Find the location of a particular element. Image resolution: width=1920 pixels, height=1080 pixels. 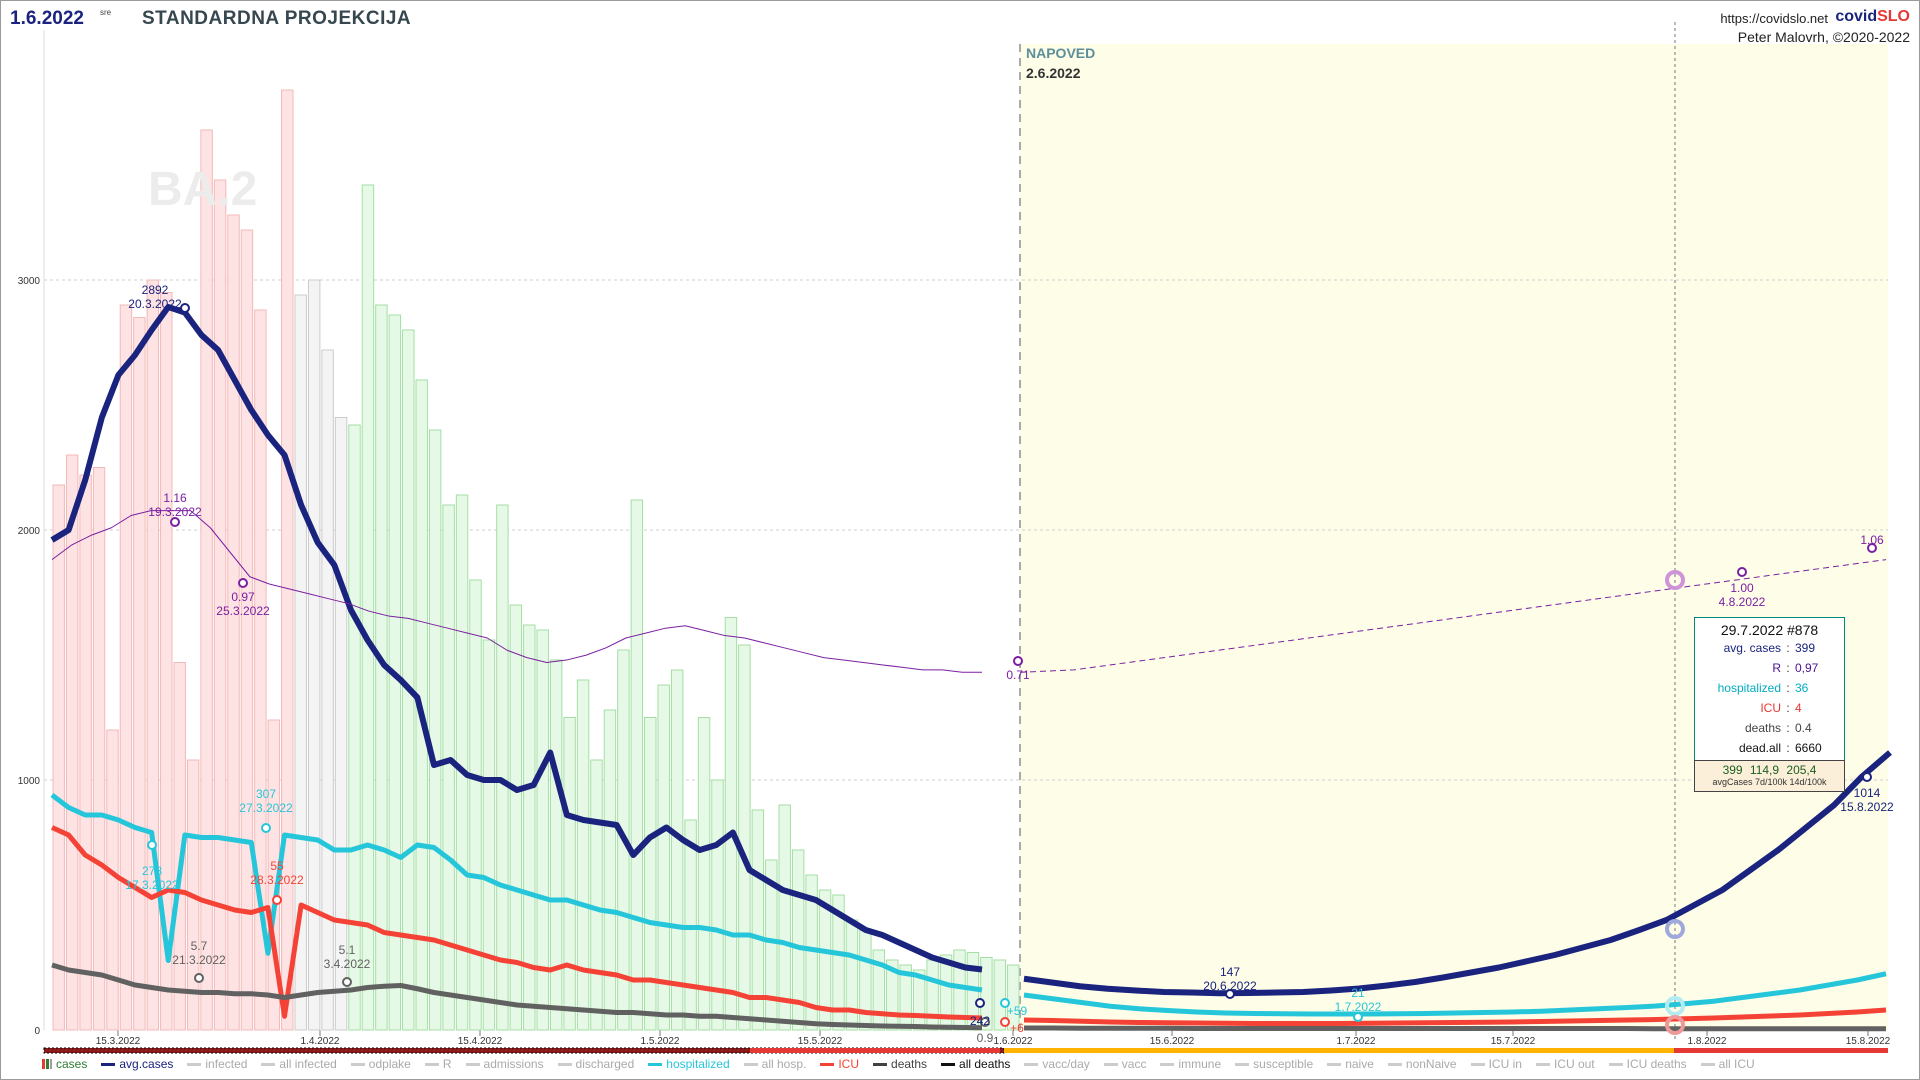

legend-item-all-hosp-: all hosp. is located at coordinates (774, 1064).